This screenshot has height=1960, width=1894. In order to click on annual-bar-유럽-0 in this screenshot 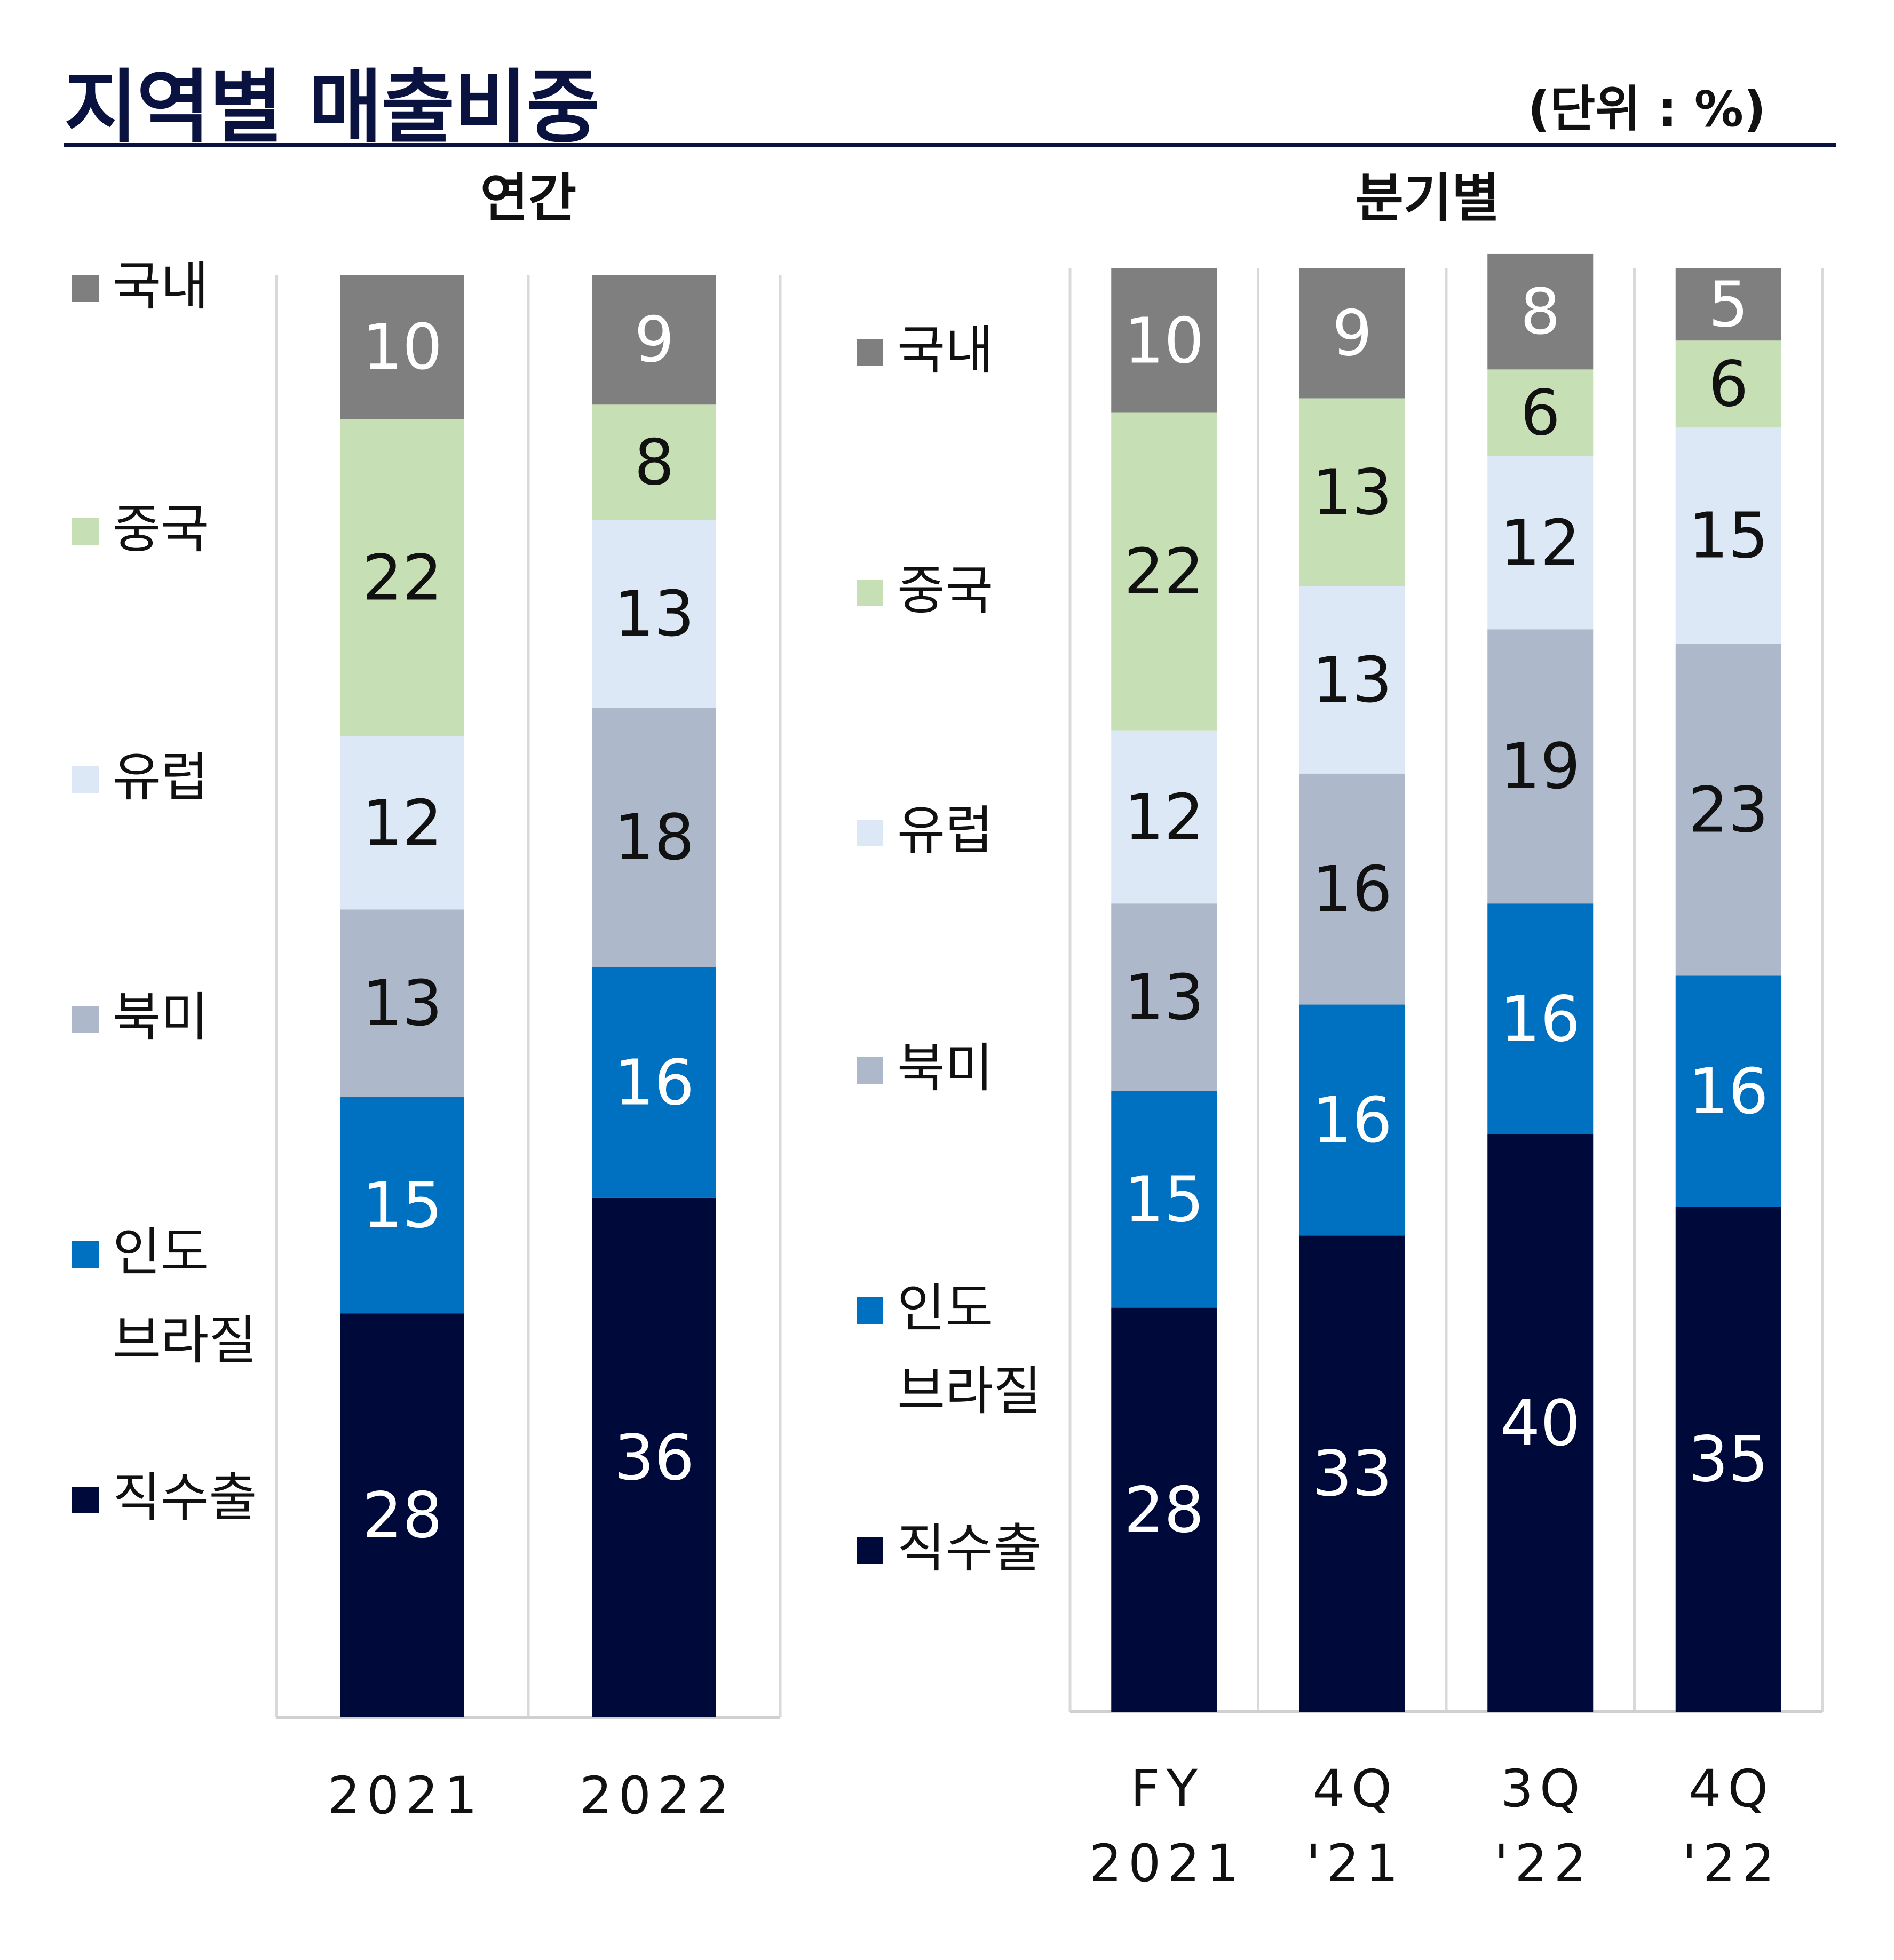, I will do `click(402, 823)`.